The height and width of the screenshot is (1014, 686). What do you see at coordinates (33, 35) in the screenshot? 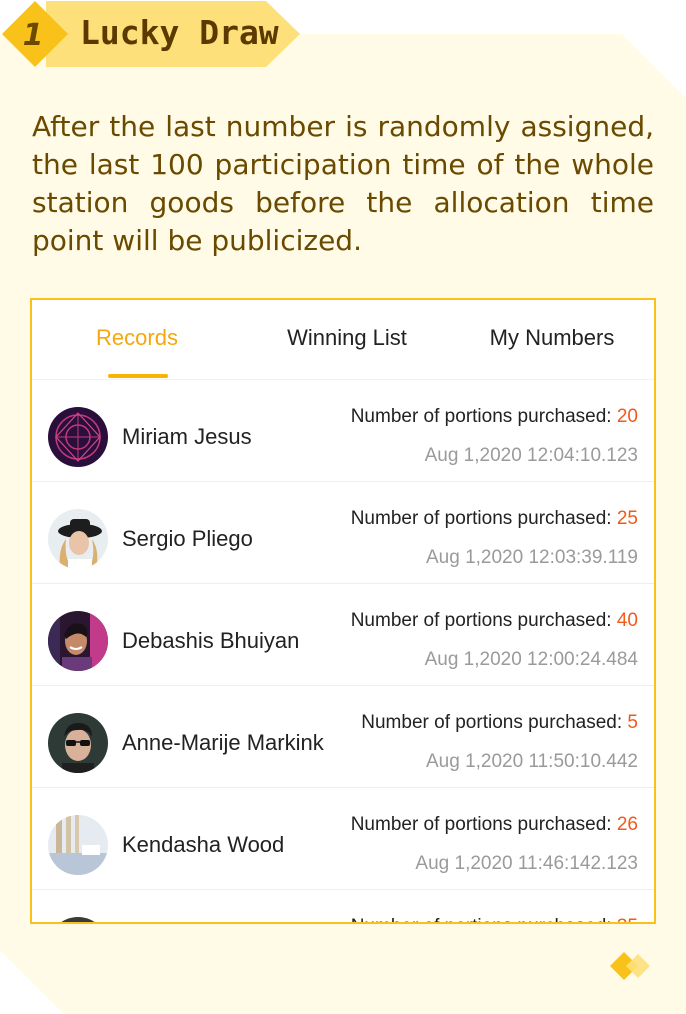
I see `step-number: 1` at bounding box center [33, 35].